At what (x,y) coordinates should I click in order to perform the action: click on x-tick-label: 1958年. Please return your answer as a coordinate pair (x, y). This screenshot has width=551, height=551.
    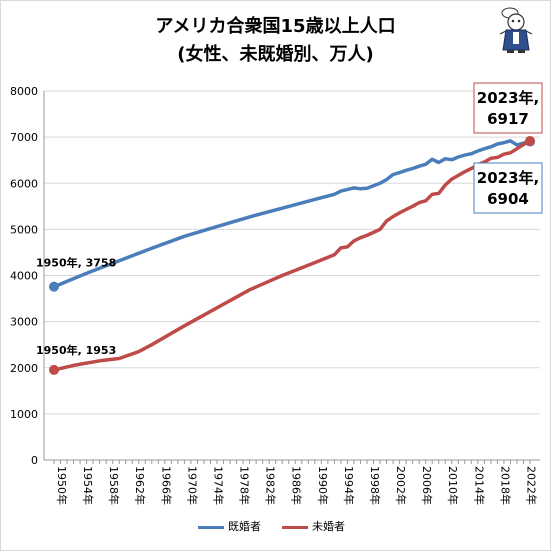
    Looking at the image, I should click on (114, 485).